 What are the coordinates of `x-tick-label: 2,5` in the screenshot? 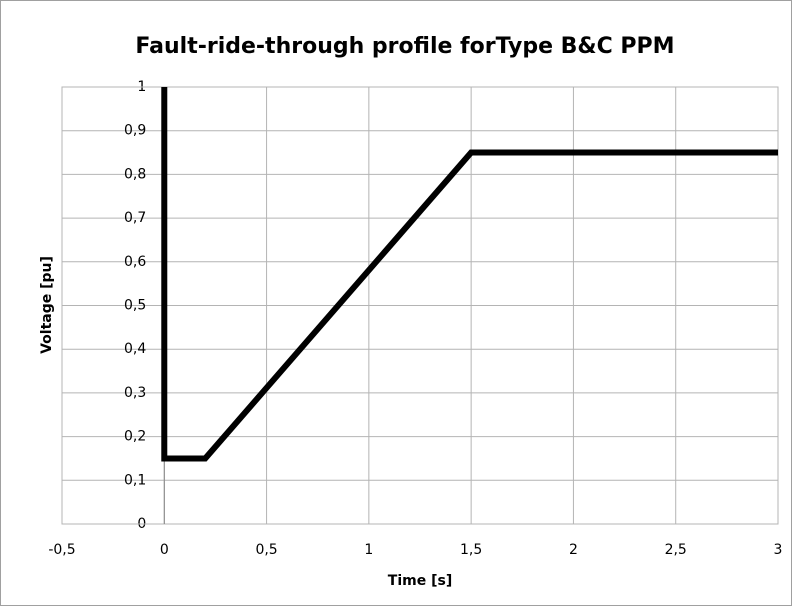 It's located at (676, 550).